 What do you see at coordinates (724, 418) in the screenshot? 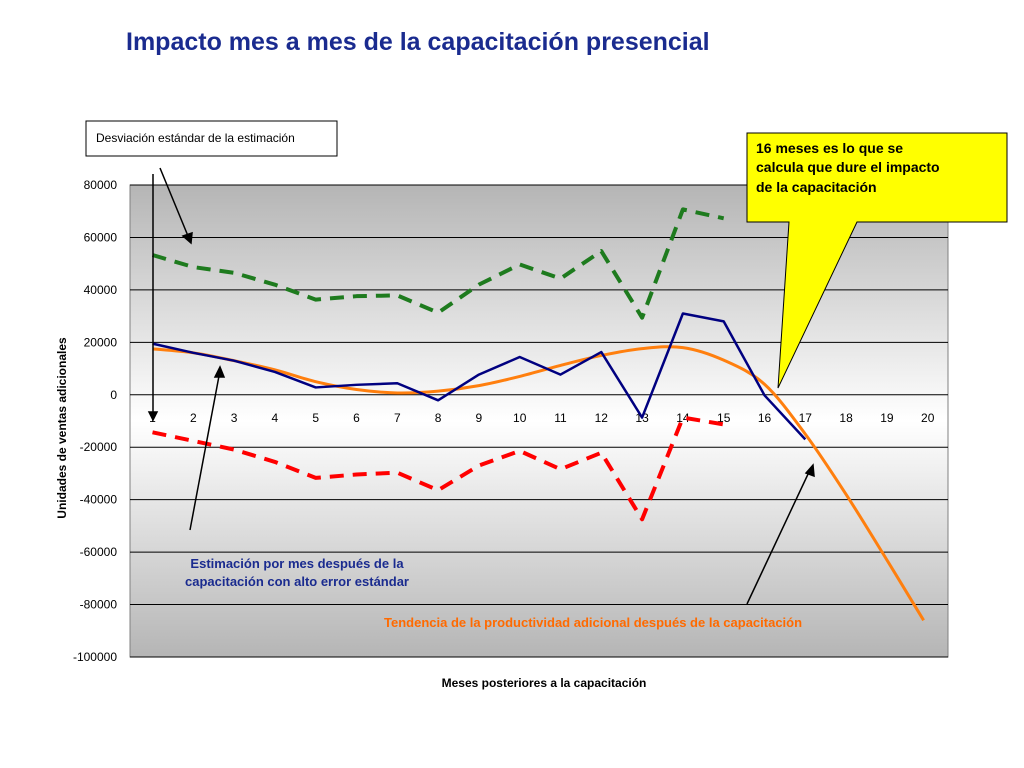
I see `x-tick-label: 15` at bounding box center [724, 418].